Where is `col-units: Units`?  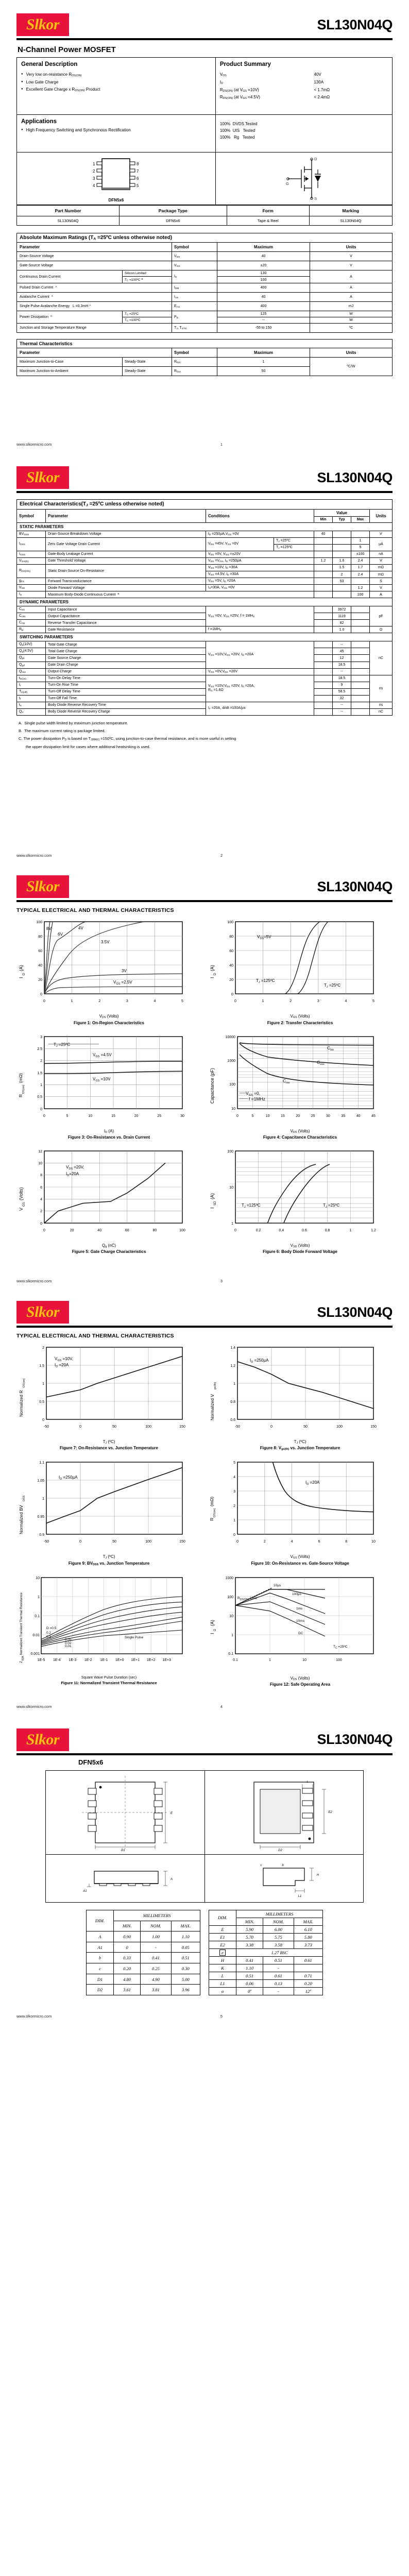 col-units: Units is located at coordinates (352, 353).